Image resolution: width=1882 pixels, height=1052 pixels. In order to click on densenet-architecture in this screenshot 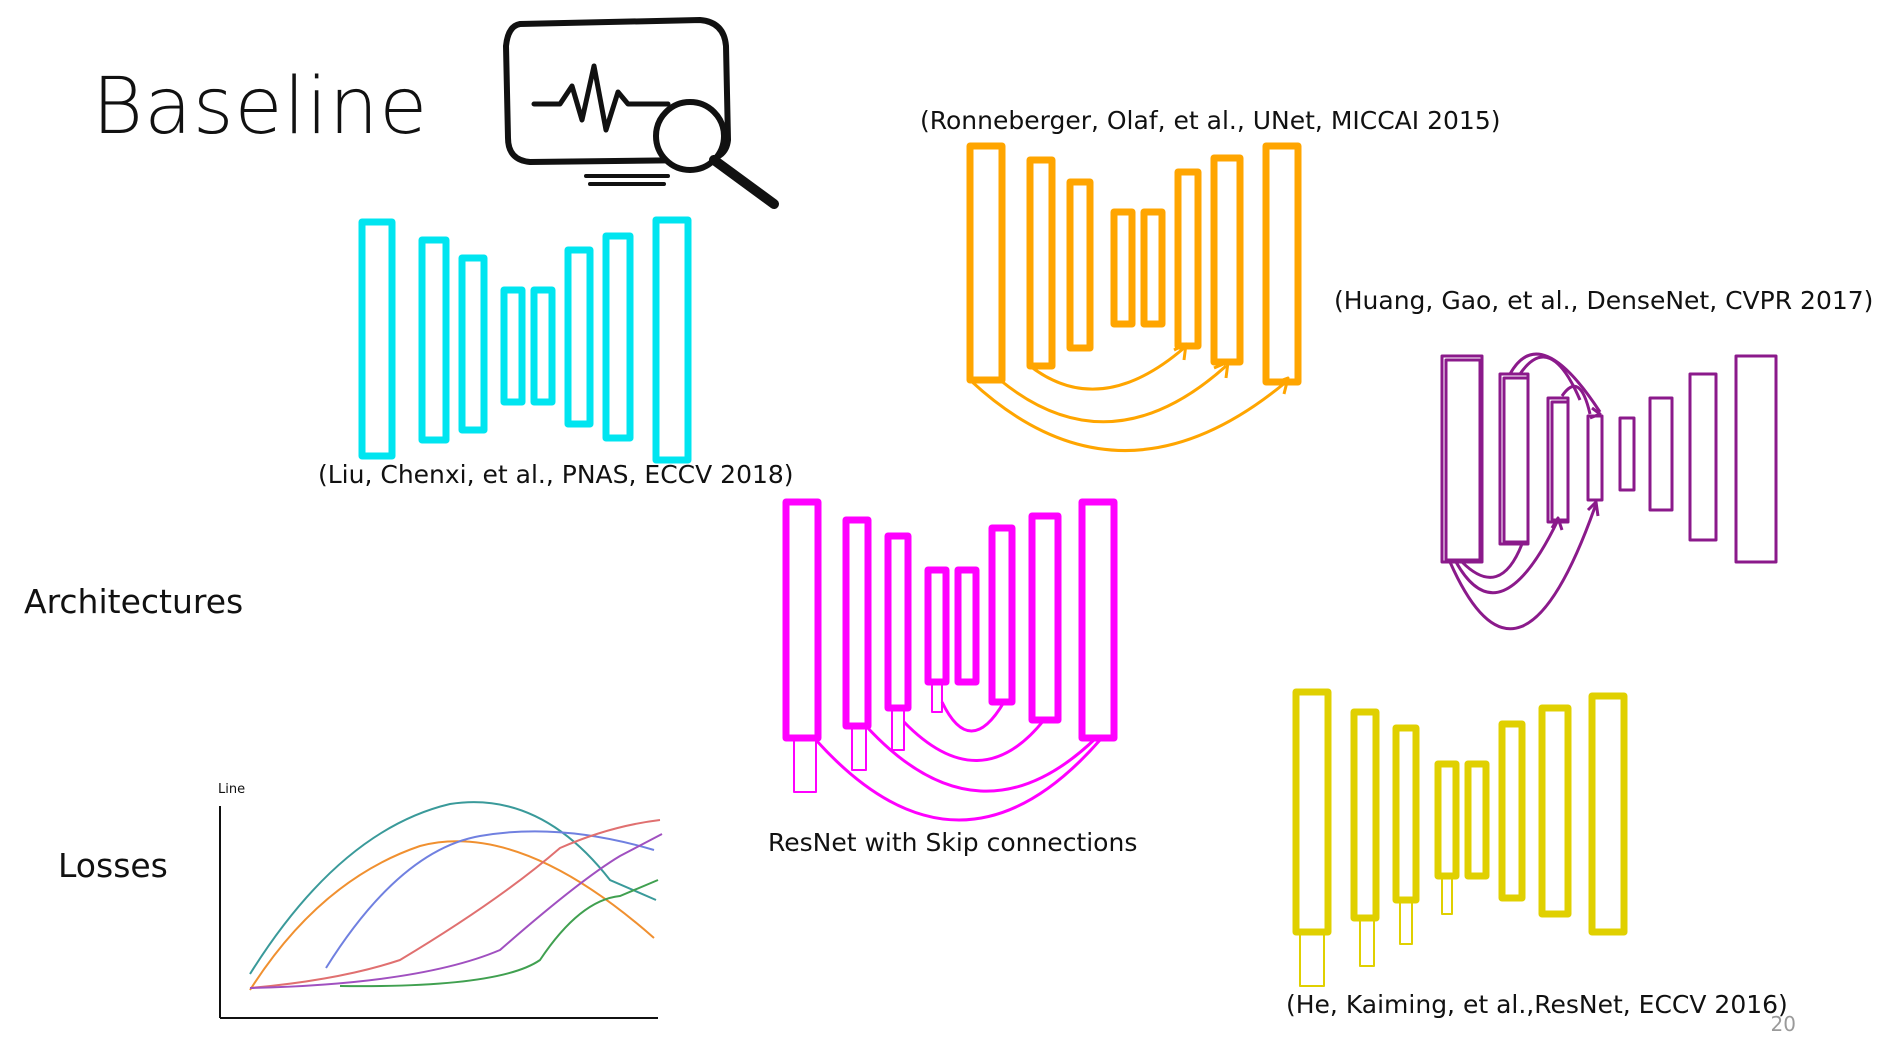, I will do `click(1609, 491)`.